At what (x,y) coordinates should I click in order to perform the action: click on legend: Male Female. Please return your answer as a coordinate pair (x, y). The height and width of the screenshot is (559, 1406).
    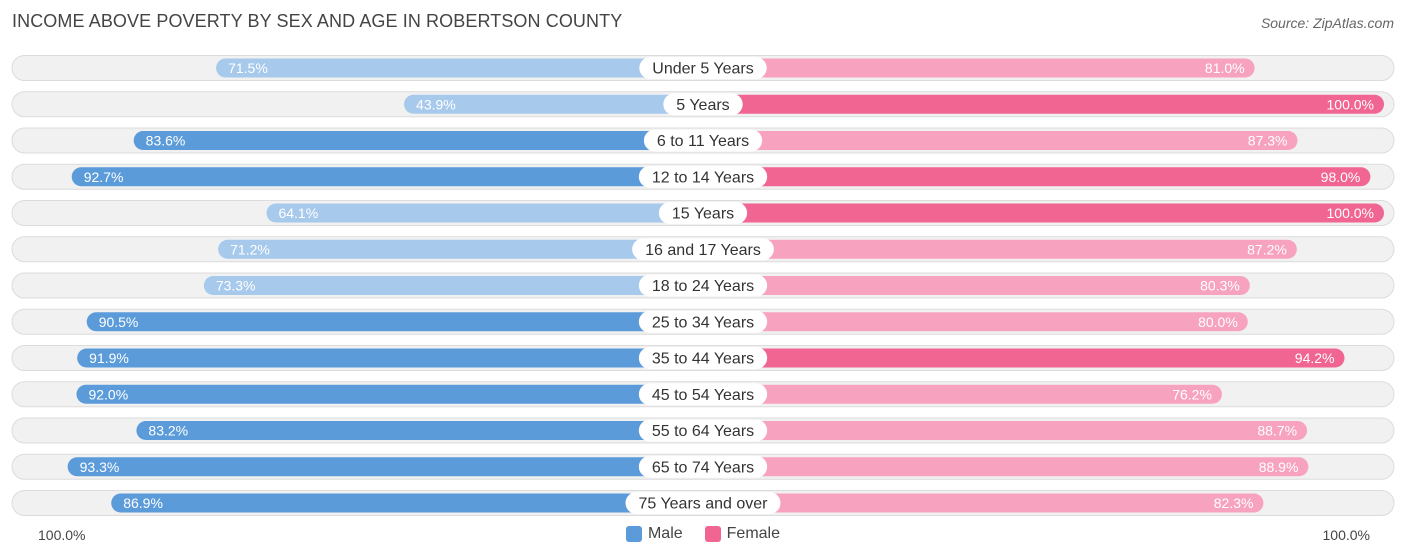
    Looking at the image, I should click on (703, 534).